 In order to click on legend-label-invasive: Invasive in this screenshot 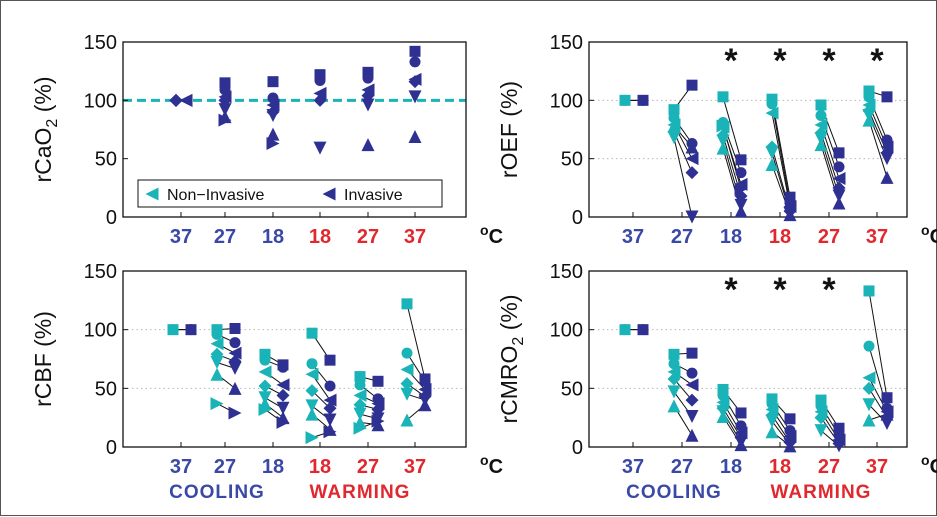, I will do `click(373, 195)`.